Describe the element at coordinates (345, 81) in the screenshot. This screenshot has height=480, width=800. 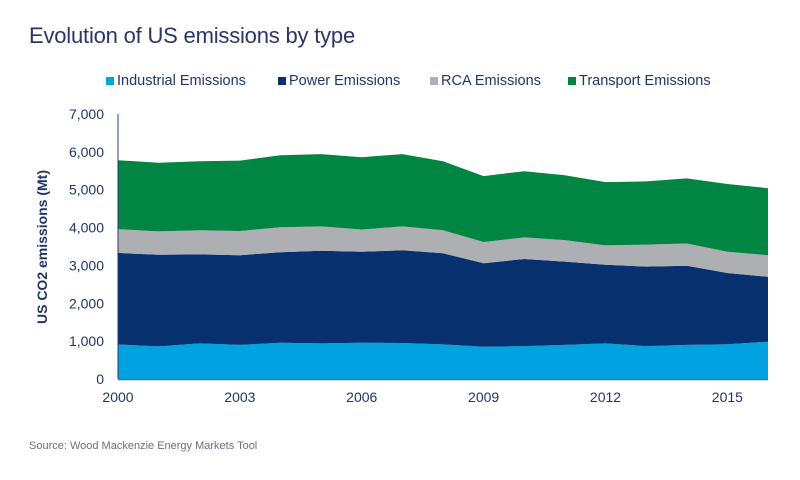
I see `legend-label-power: Power Emissions` at that location.